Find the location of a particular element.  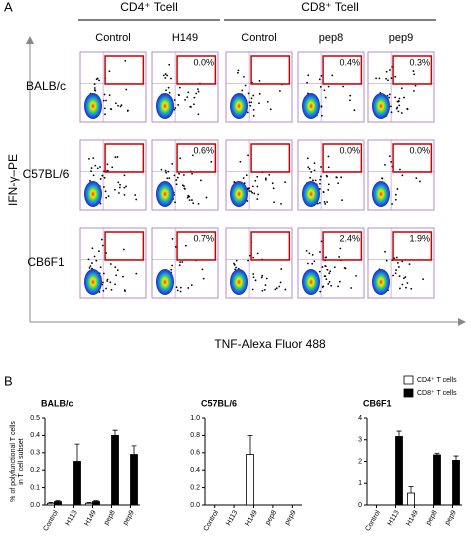

chart-title: CB6F1 is located at coordinates (377, 403).